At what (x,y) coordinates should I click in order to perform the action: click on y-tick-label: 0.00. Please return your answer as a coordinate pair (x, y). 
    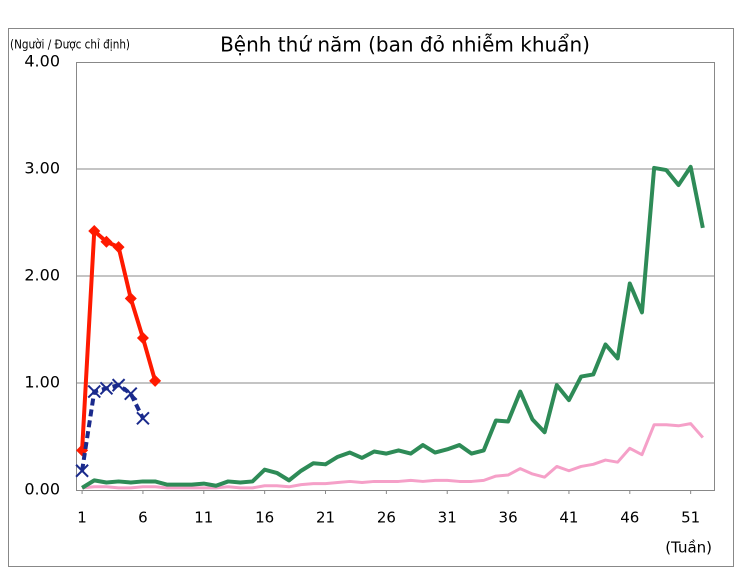
    Looking at the image, I should click on (42, 489).